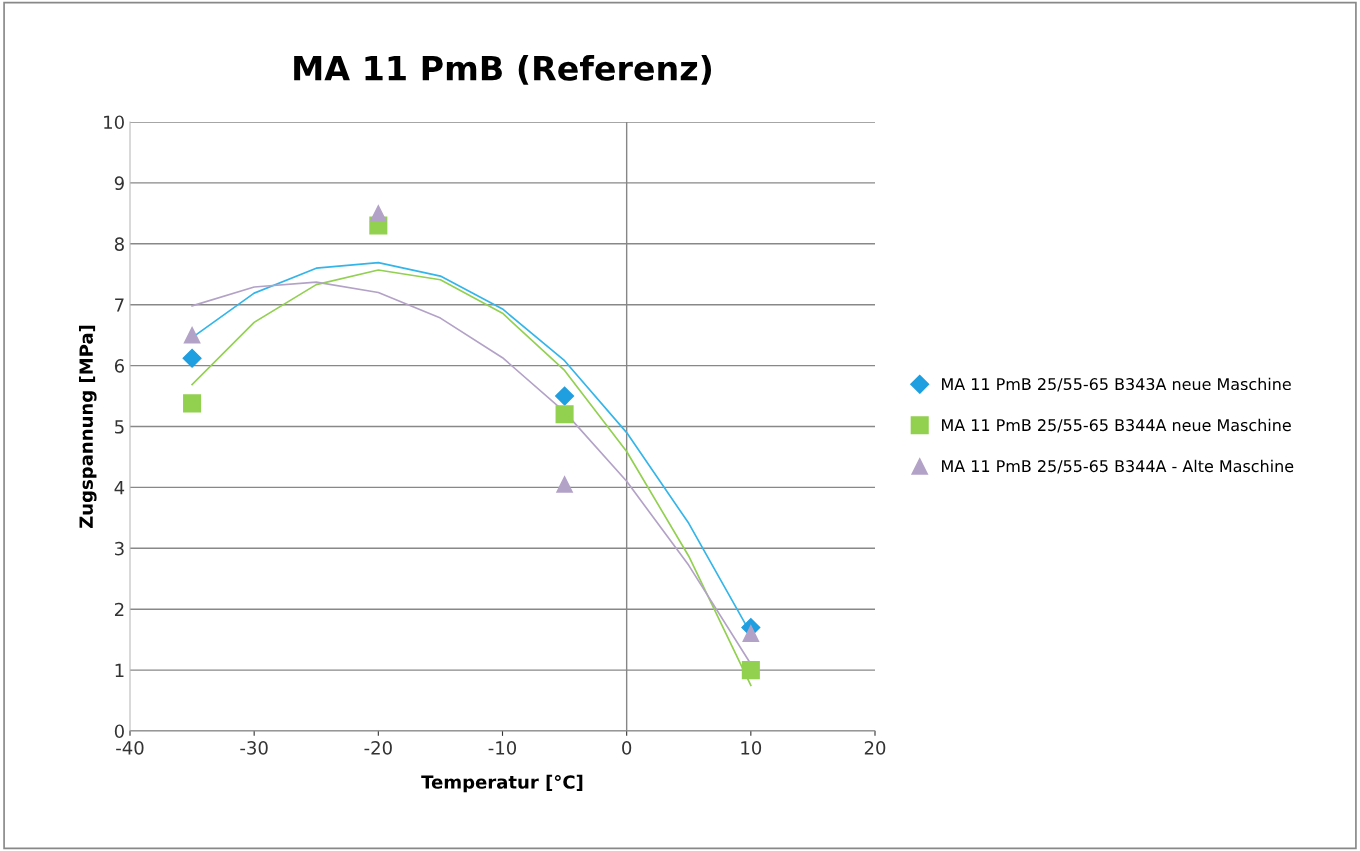 The width and height of the screenshot is (1360, 851). I want to click on chart-title: MA 11 PmB (Referenz), so click(503, 70).